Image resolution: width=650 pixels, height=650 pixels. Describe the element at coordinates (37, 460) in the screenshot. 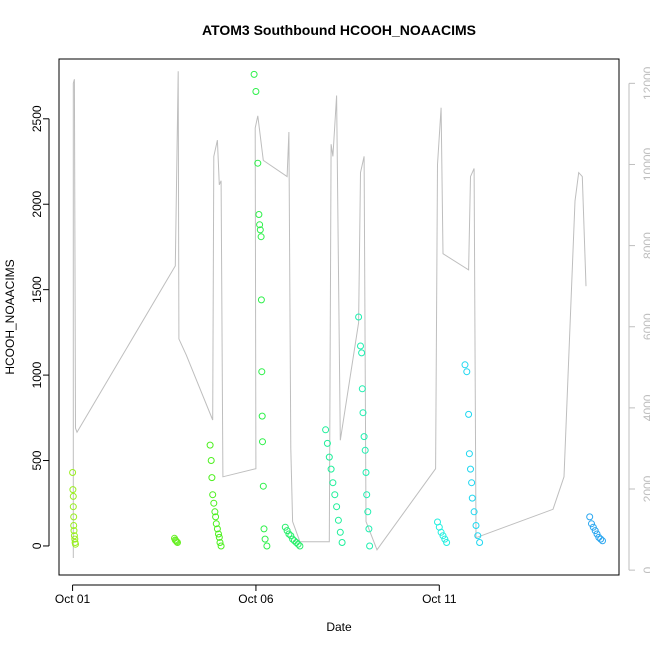

I see `y-tick-label: 500` at that location.